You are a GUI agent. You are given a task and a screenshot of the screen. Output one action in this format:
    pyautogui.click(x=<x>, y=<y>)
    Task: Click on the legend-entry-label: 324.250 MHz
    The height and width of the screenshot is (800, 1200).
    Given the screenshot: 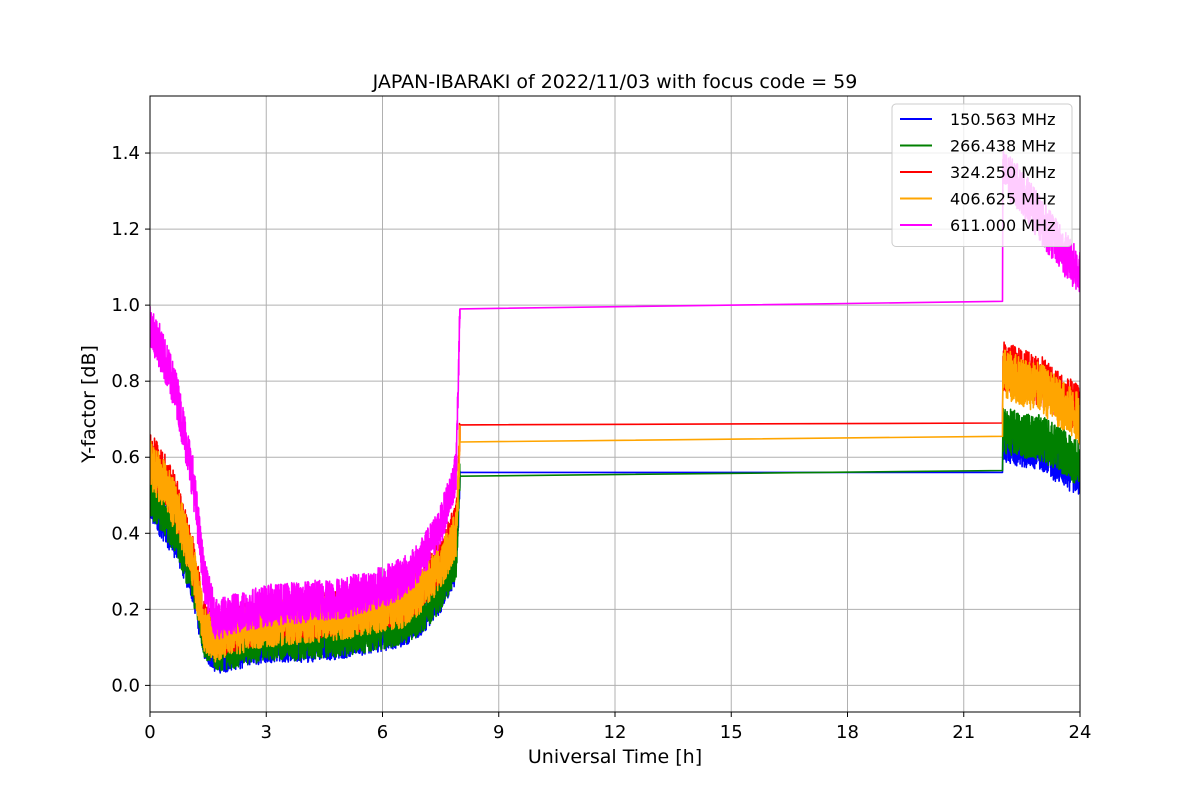 What is the action you would take?
    pyautogui.click(x=1002, y=172)
    